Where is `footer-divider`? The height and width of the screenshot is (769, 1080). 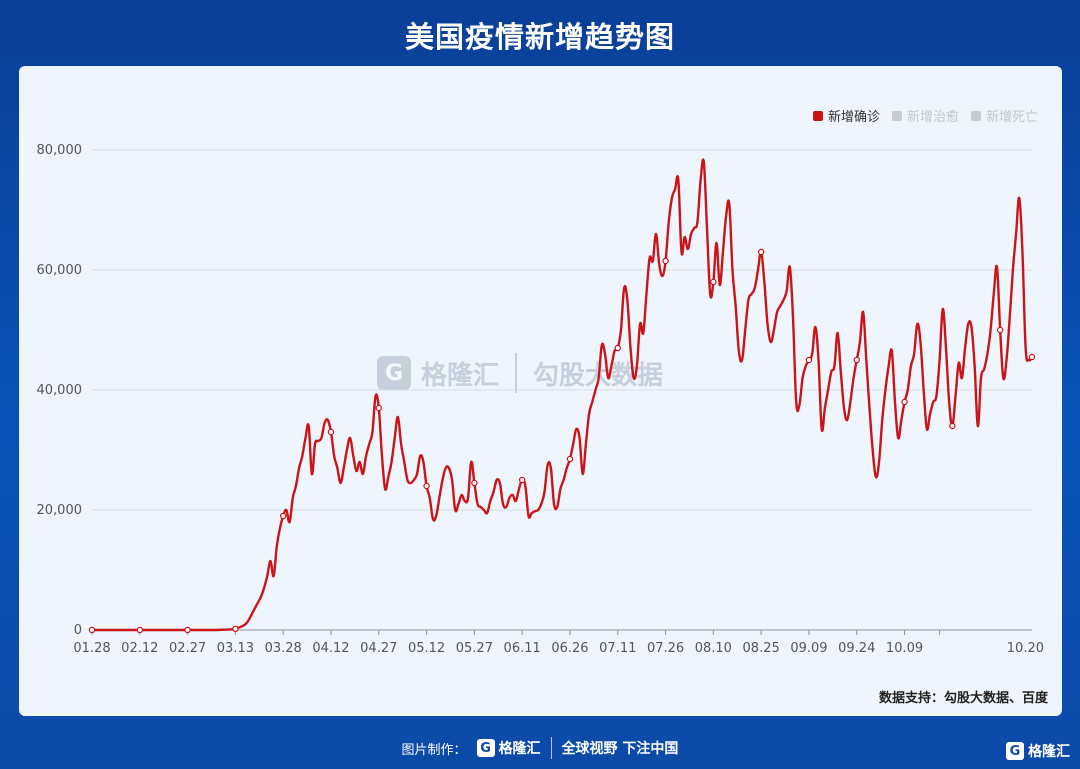 footer-divider is located at coordinates (551, 748).